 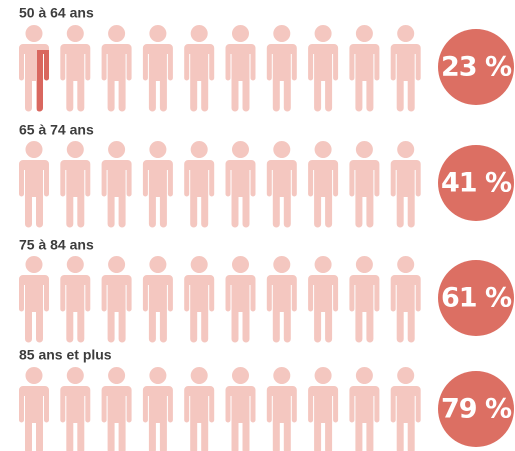 What do you see at coordinates (65, 355) in the screenshot?
I see `row-label: 85 ans et plus` at bounding box center [65, 355].